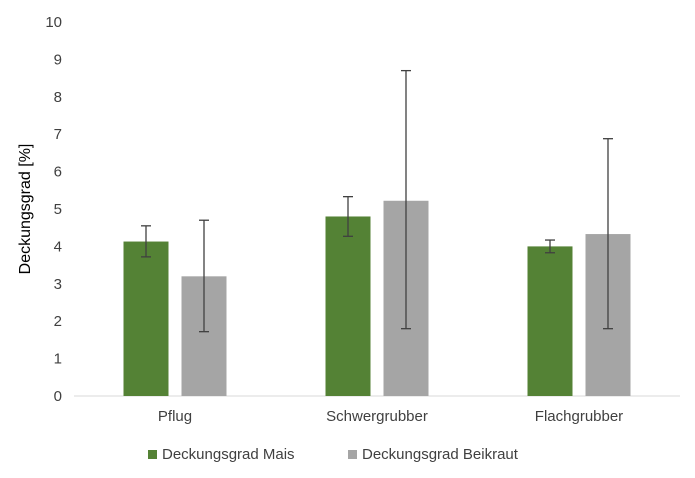 The width and height of the screenshot is (695, 478). Describe the element at coordinates (58, 396) in the screenshot. I see `y-tick-label: 0` at that location.